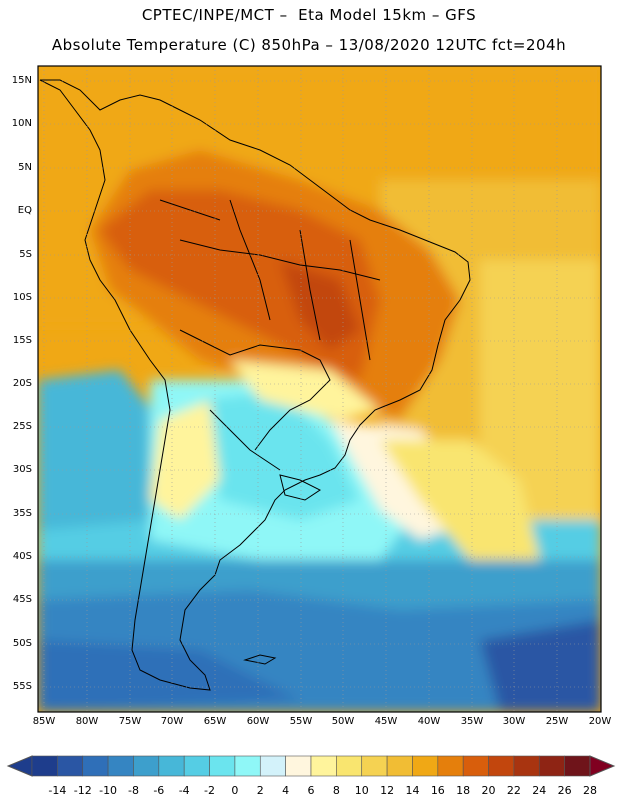 The width and height of the screenshot is (618, 800). Describe the element at coordinates (600, 721) in the screenshot. I see `lon-label: 20W` at that location.